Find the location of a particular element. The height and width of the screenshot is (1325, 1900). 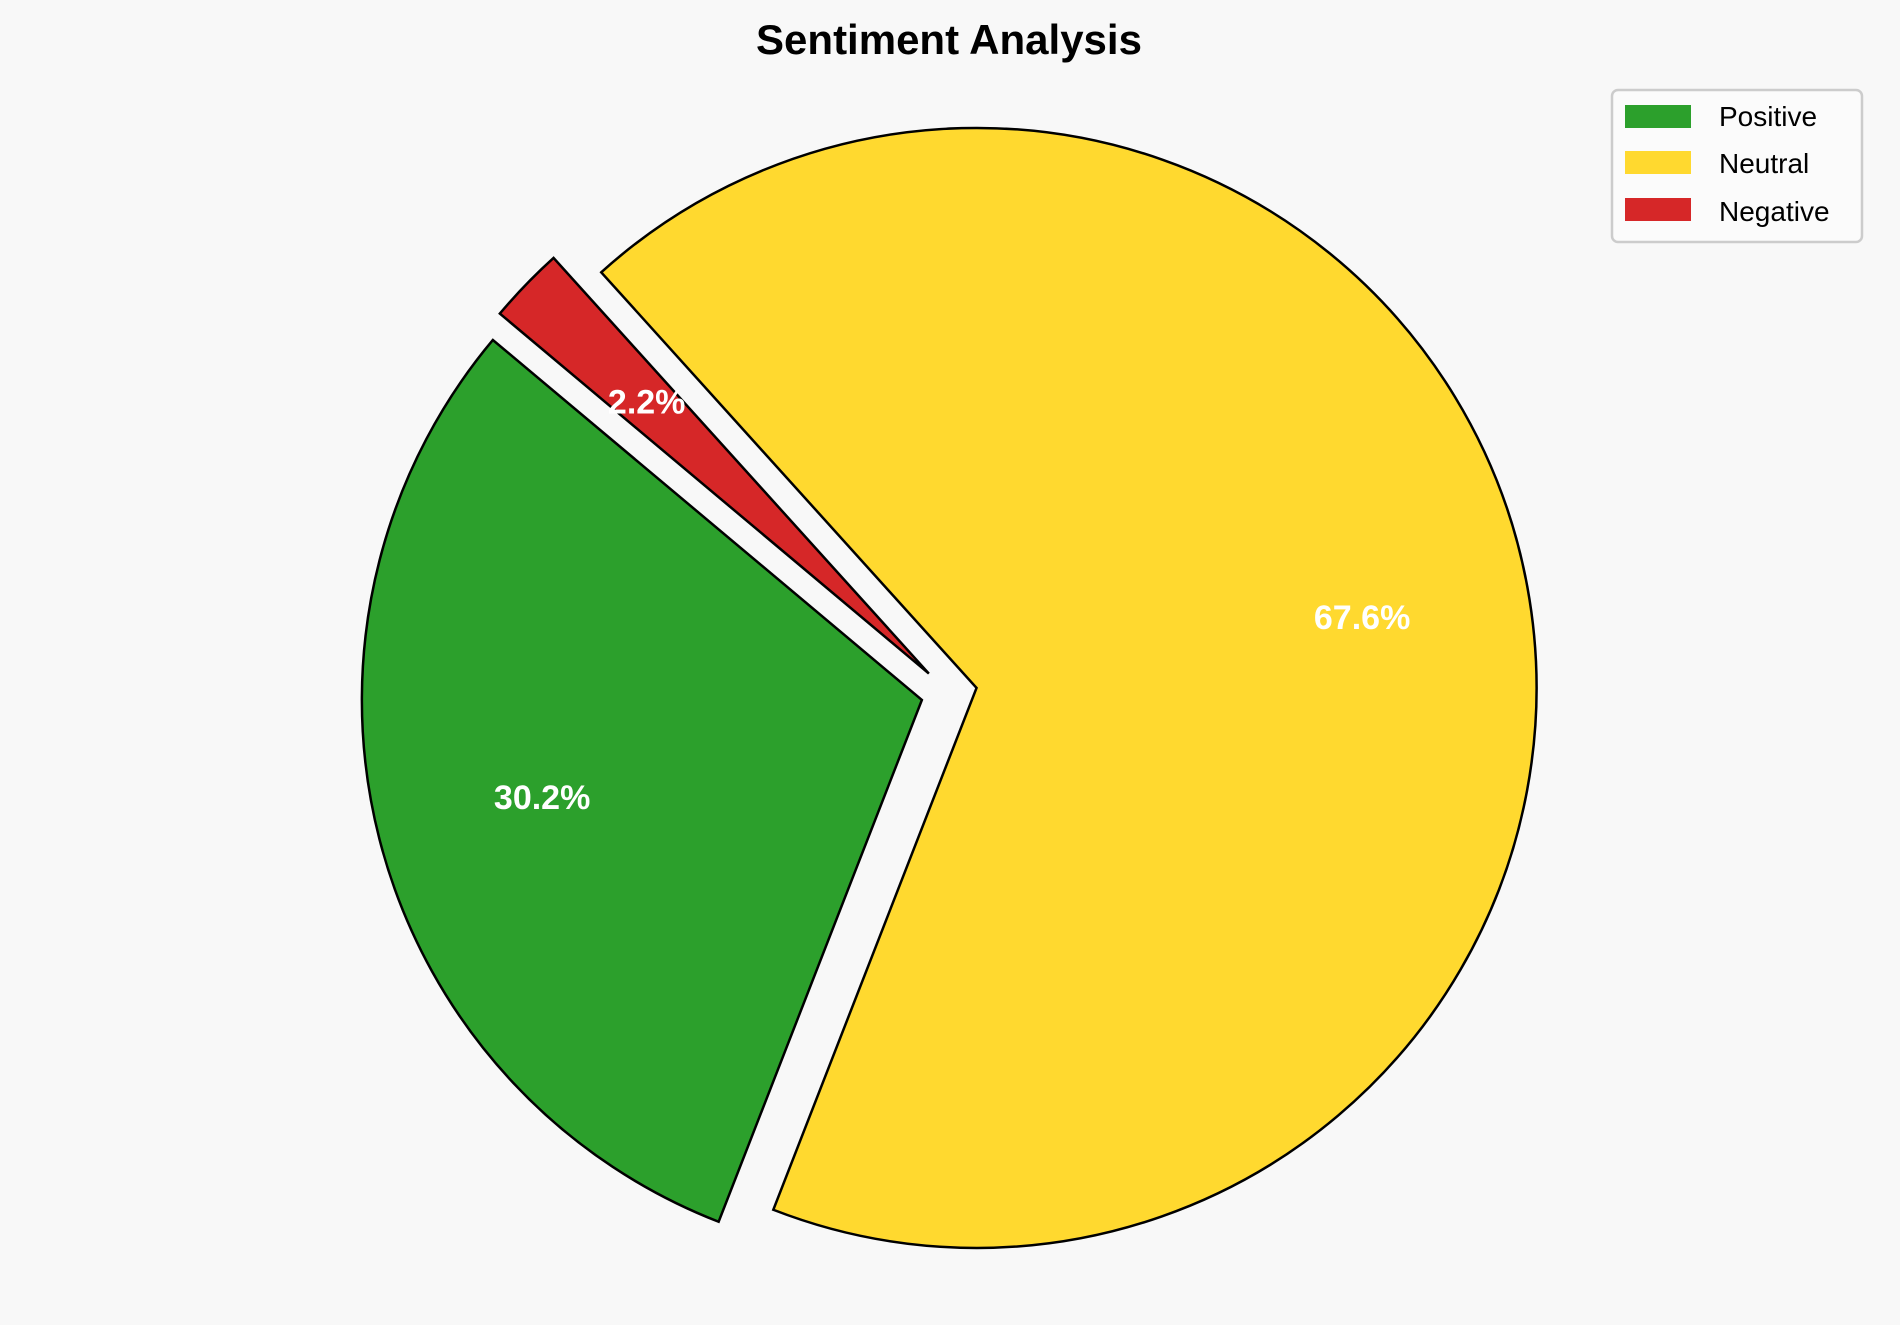

legend-swatch-negative is located at coordinates (1658, 209).